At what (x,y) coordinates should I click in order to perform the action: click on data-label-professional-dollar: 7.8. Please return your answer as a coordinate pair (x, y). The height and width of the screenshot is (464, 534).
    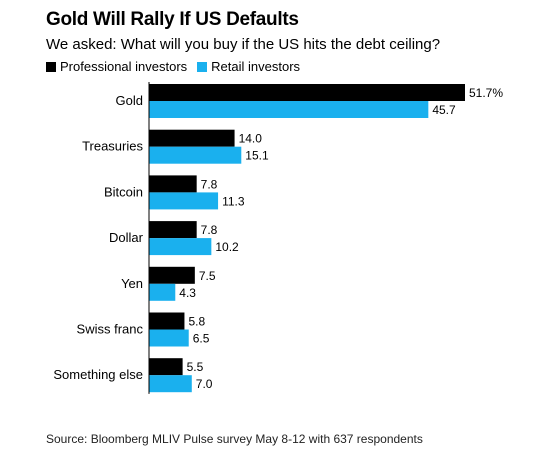
    Looking at the image, I should click on (209, 230).